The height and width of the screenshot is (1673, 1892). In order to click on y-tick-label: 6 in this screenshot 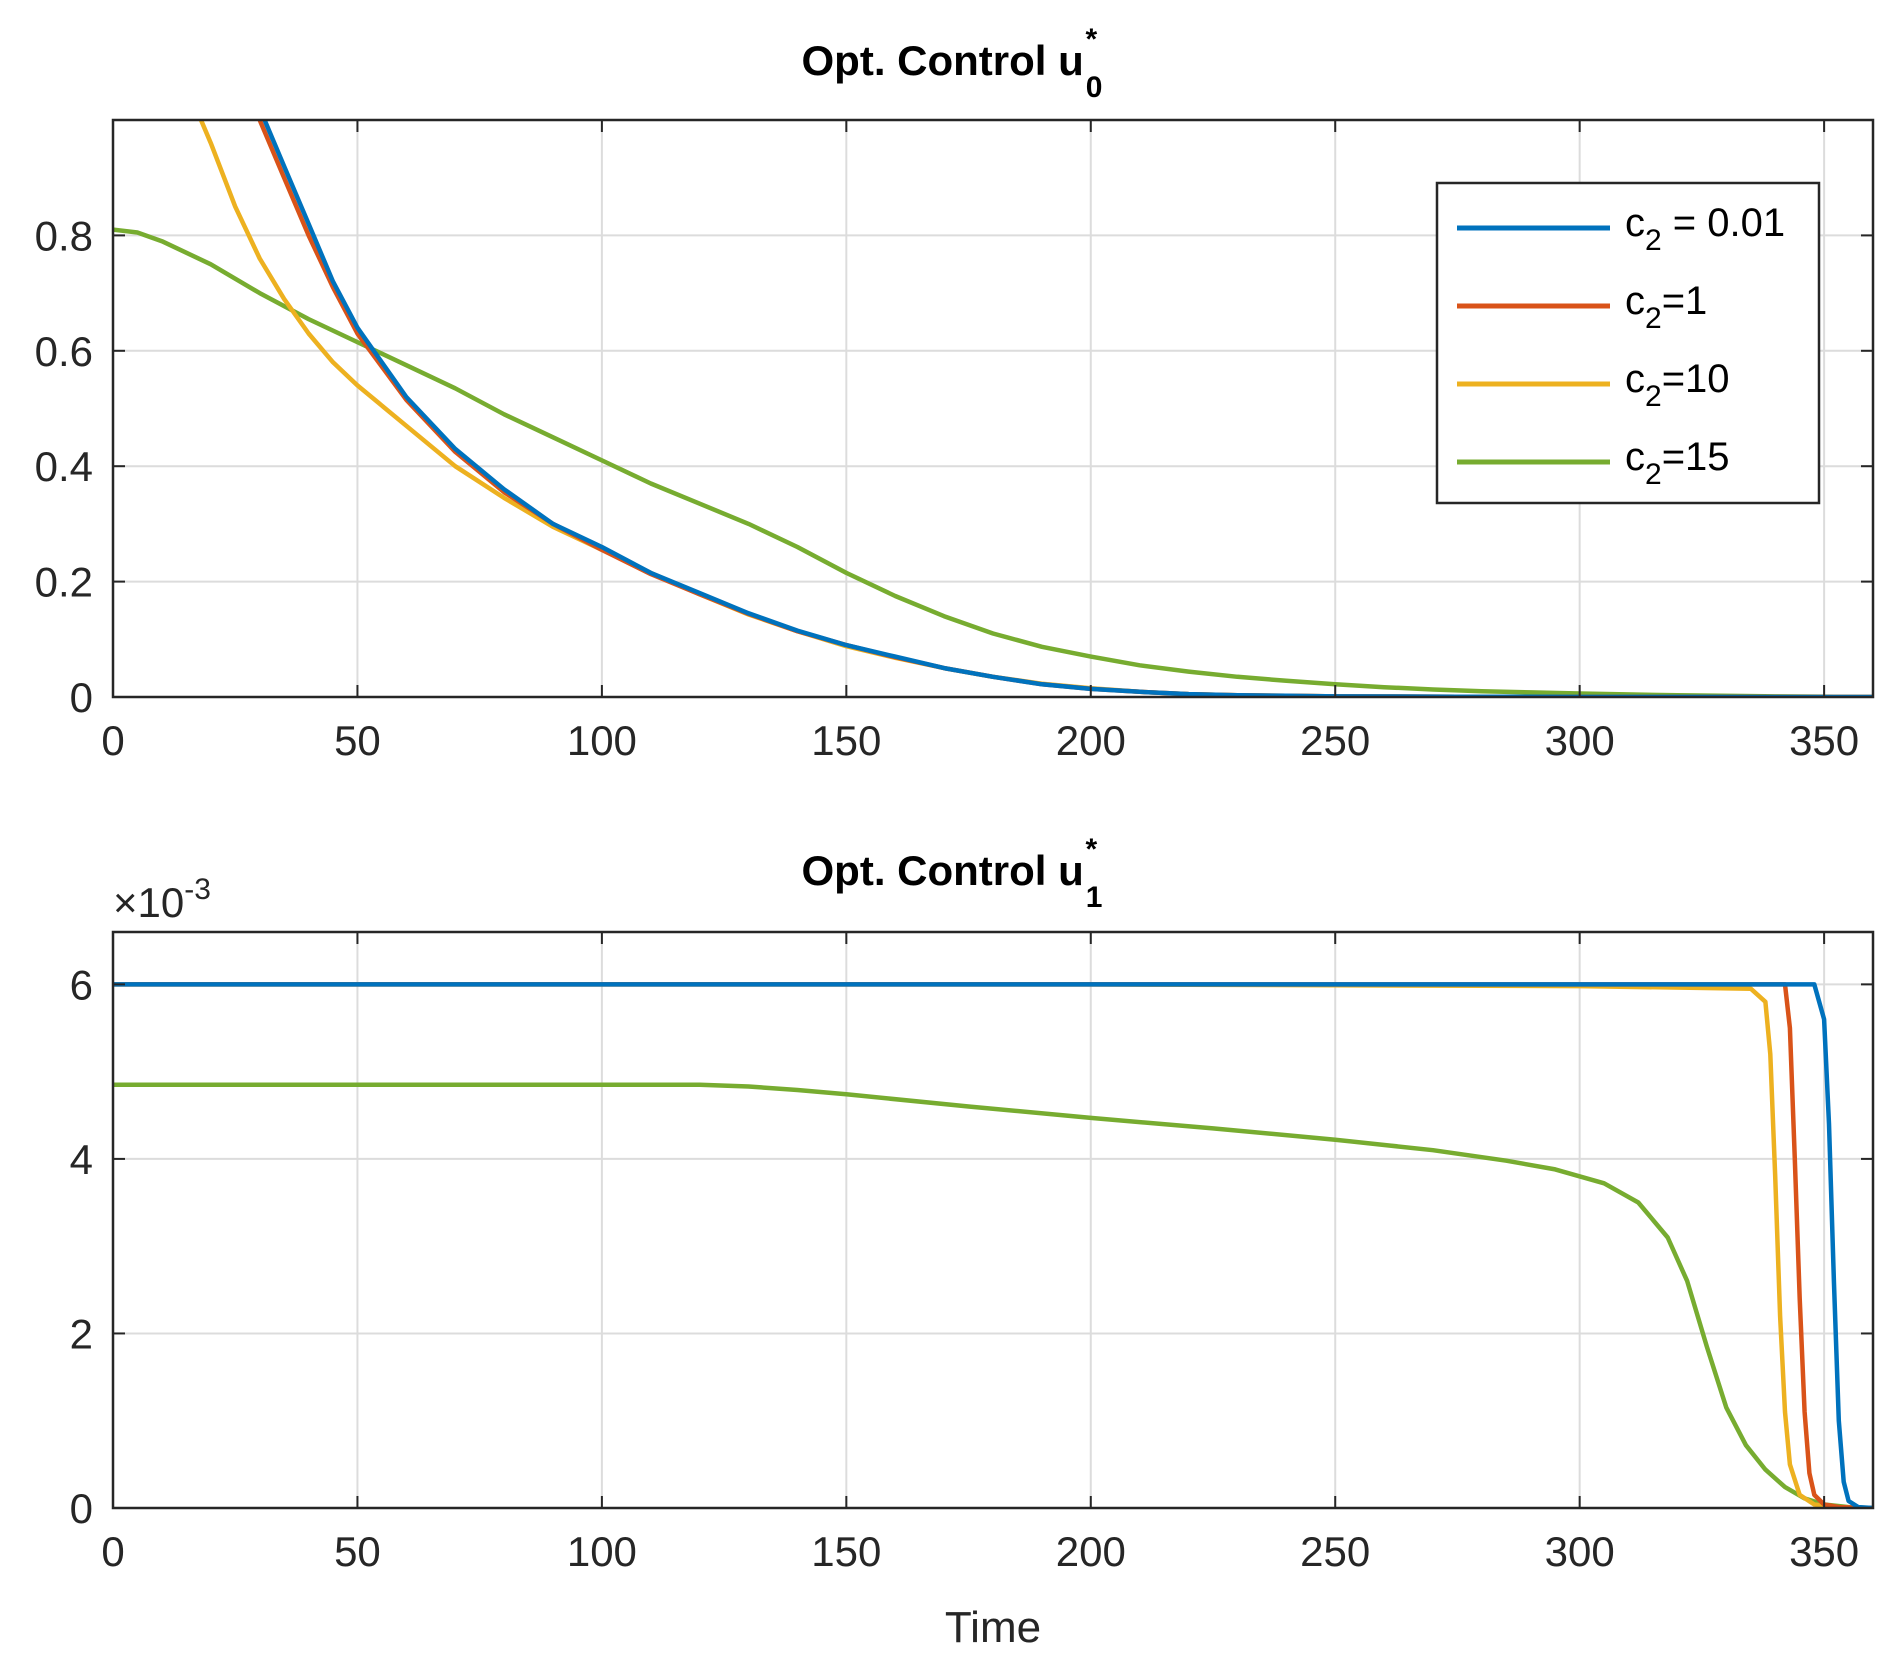, I will do `click(81, 984)`.